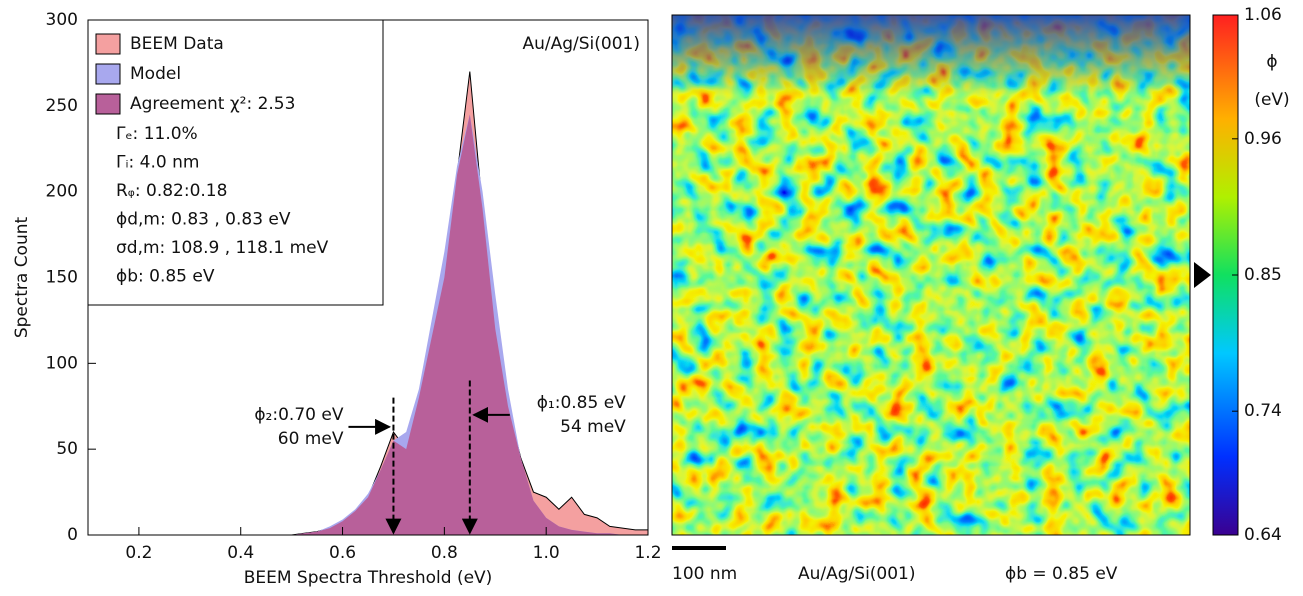 Image resolution: width=1303 pixels, height=596 pixels. I want to click on x-tick-label: 0.8, so click(444, 553).